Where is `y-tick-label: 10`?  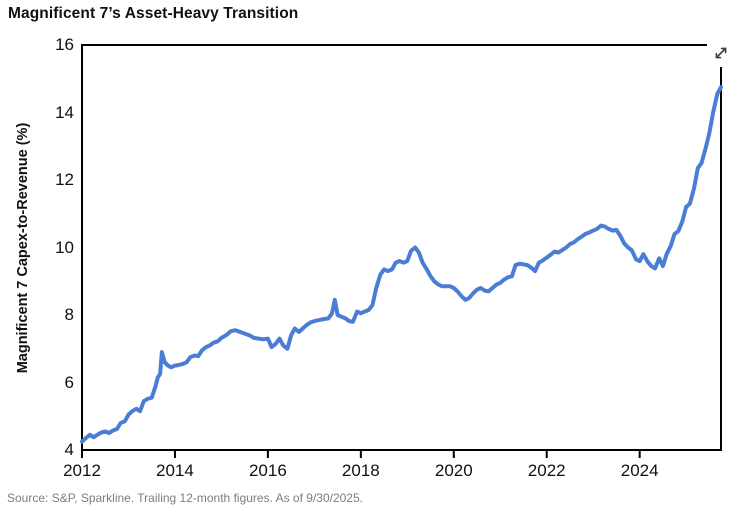
y-tick-label: 10 is located at coordinates (64, 247).